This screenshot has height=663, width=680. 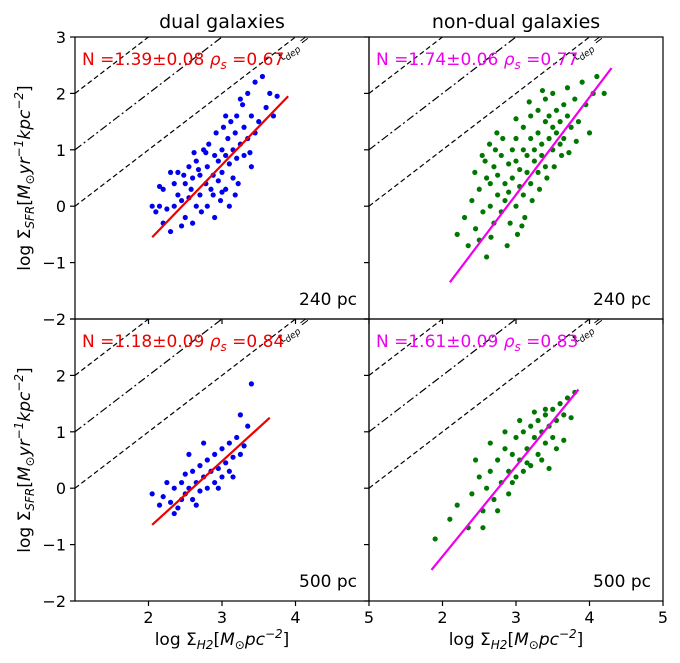 What do you see at coordinates (222, 617) in the screenshot?
I see `x-tick-label: 3` at bounding box center [222, 617].